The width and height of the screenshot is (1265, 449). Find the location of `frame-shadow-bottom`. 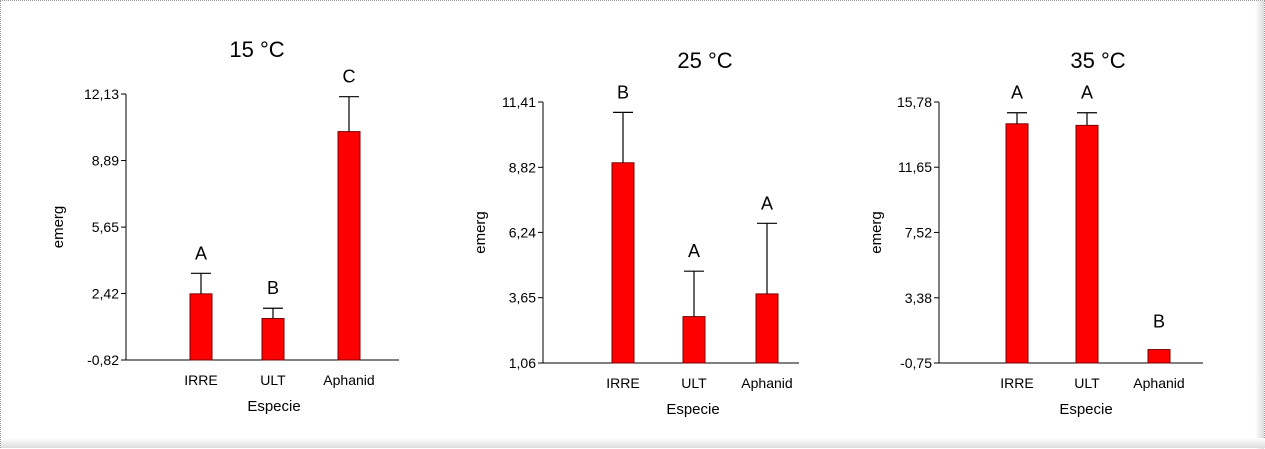

frame-shadow-bottom is located at coordinates (633, 443).